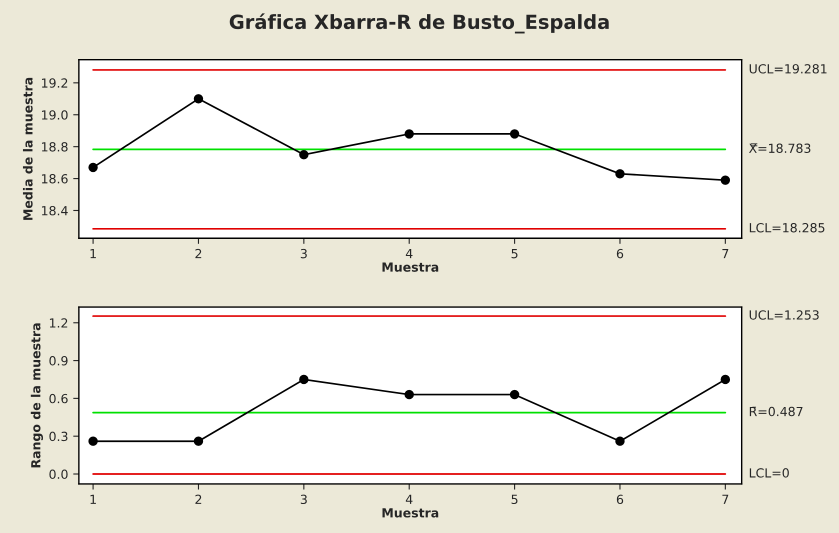  Describe the element at coordinates (27, 149) in the screenshot. I see `y-axis-title: Media de la muestra` at that location.